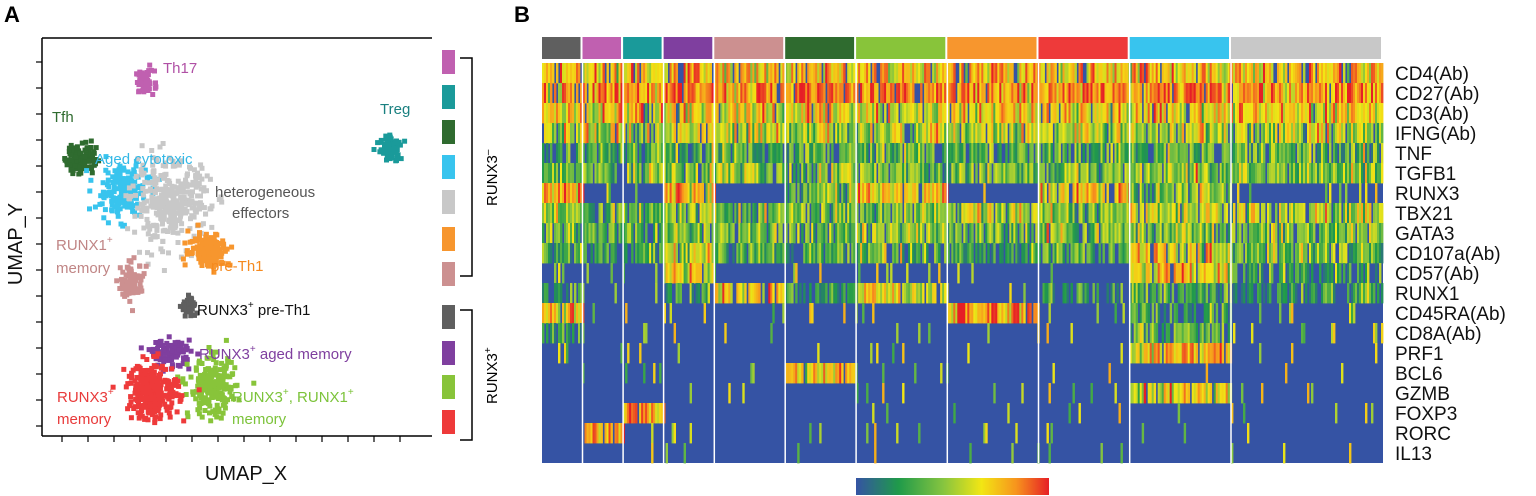 The width and height of the screenshot is (1536, 496). I want to click on umap-y-label: UMAP_Y, so click(16, 244).